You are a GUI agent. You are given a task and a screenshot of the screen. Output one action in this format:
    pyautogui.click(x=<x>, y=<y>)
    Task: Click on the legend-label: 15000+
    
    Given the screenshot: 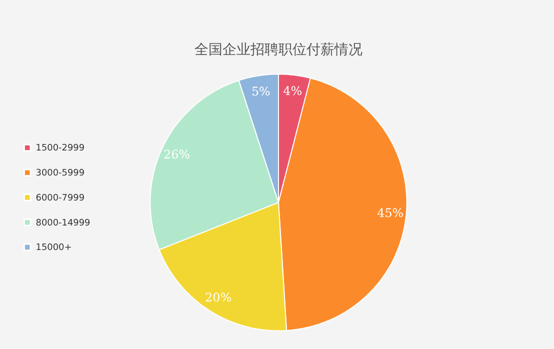 What is the action you would take?
    pyautogui.click(x=54, y=248)
    